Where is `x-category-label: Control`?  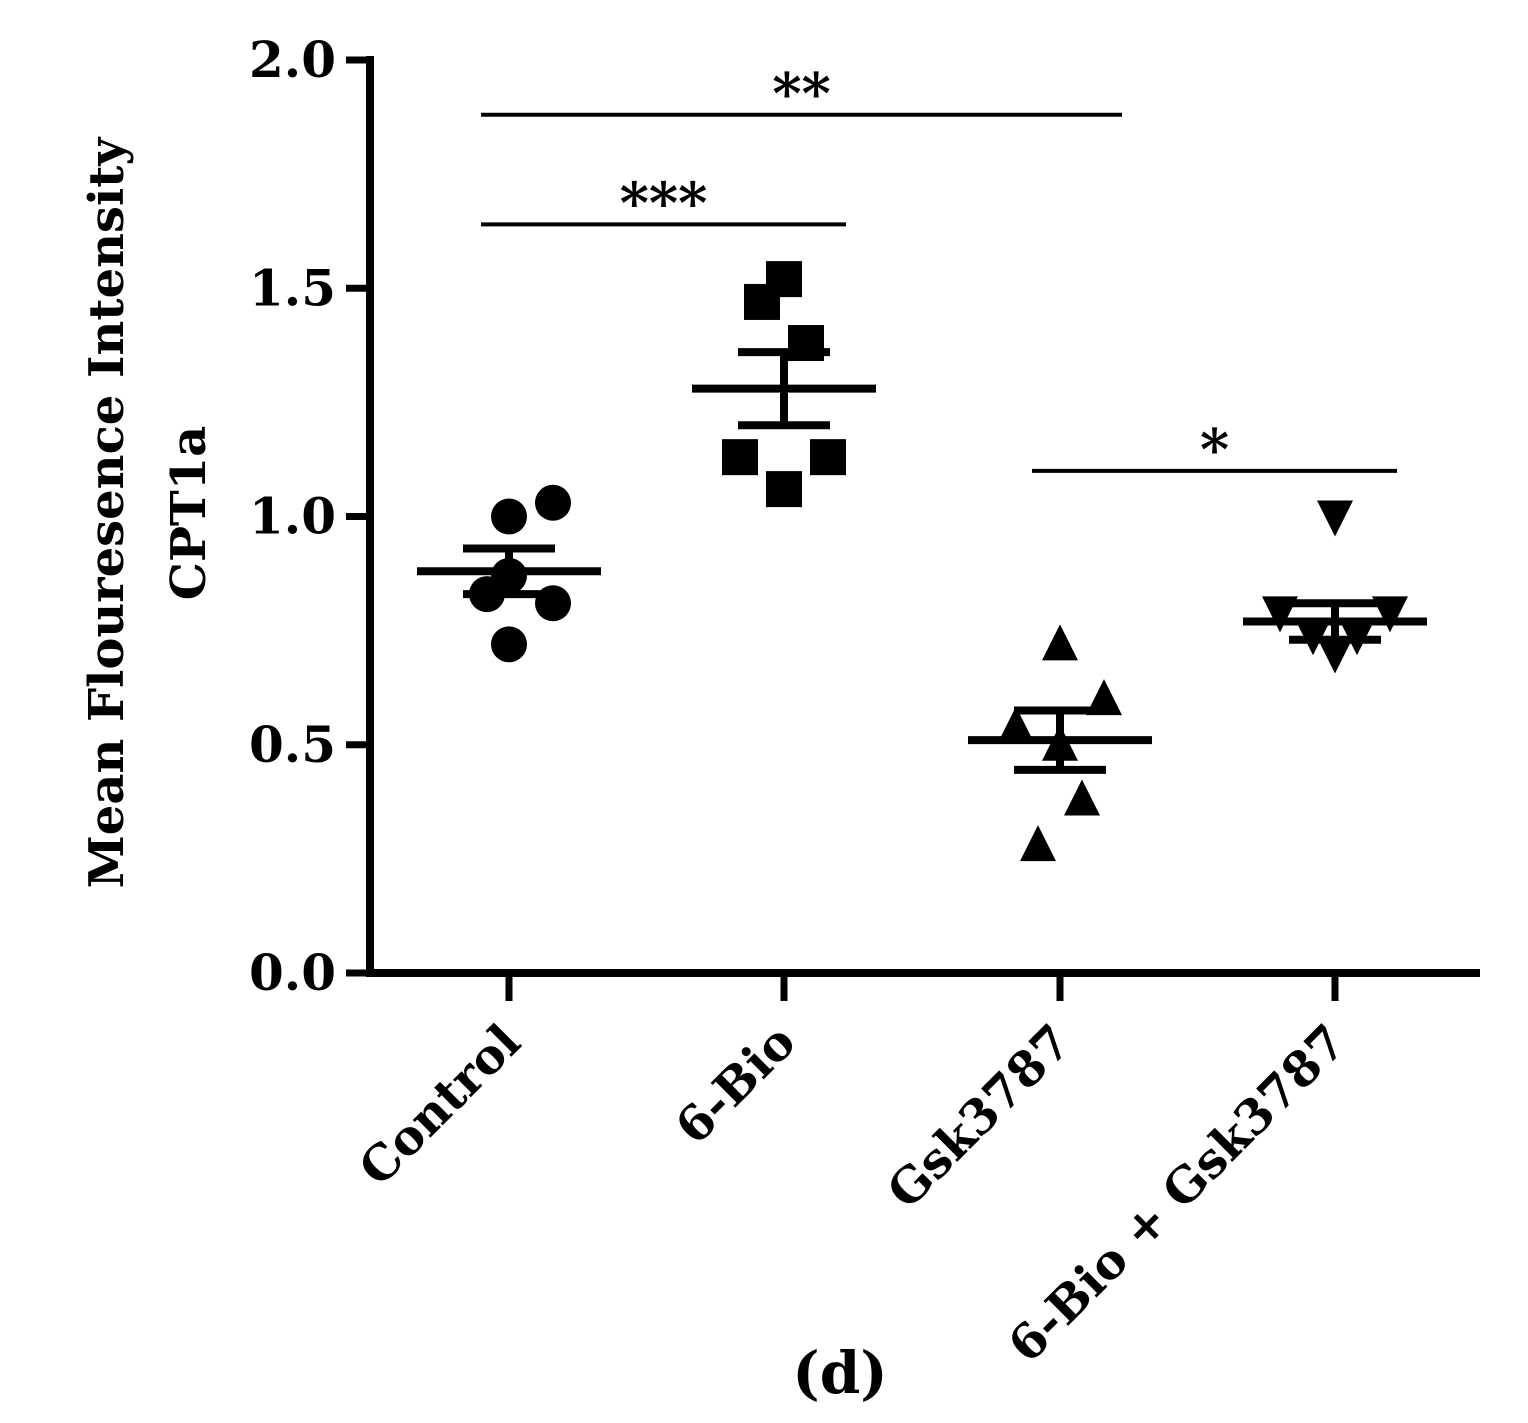
x-category-label: Control is located at coordinates (439, 1105).